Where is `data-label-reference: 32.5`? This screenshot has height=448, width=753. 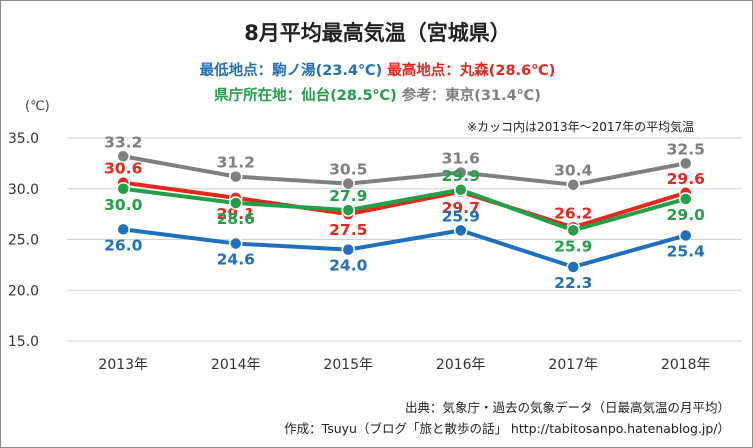
data-label-reference: 32.5 is located at coordinates (686, 149).